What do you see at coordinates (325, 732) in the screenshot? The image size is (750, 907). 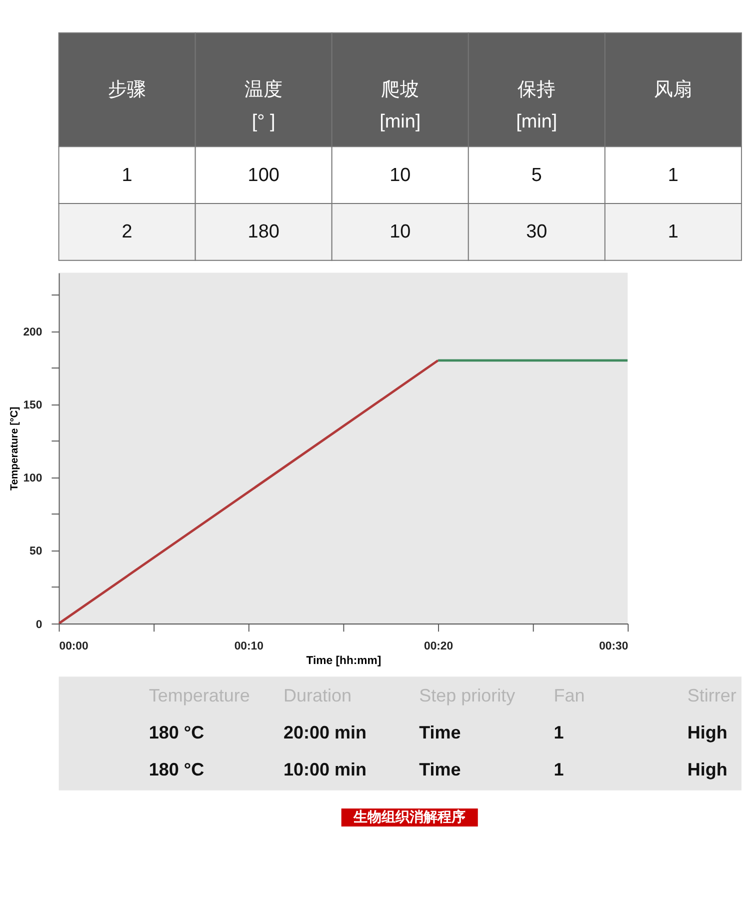 I see `text: 20:00 min` at bounding box center [325, 732].